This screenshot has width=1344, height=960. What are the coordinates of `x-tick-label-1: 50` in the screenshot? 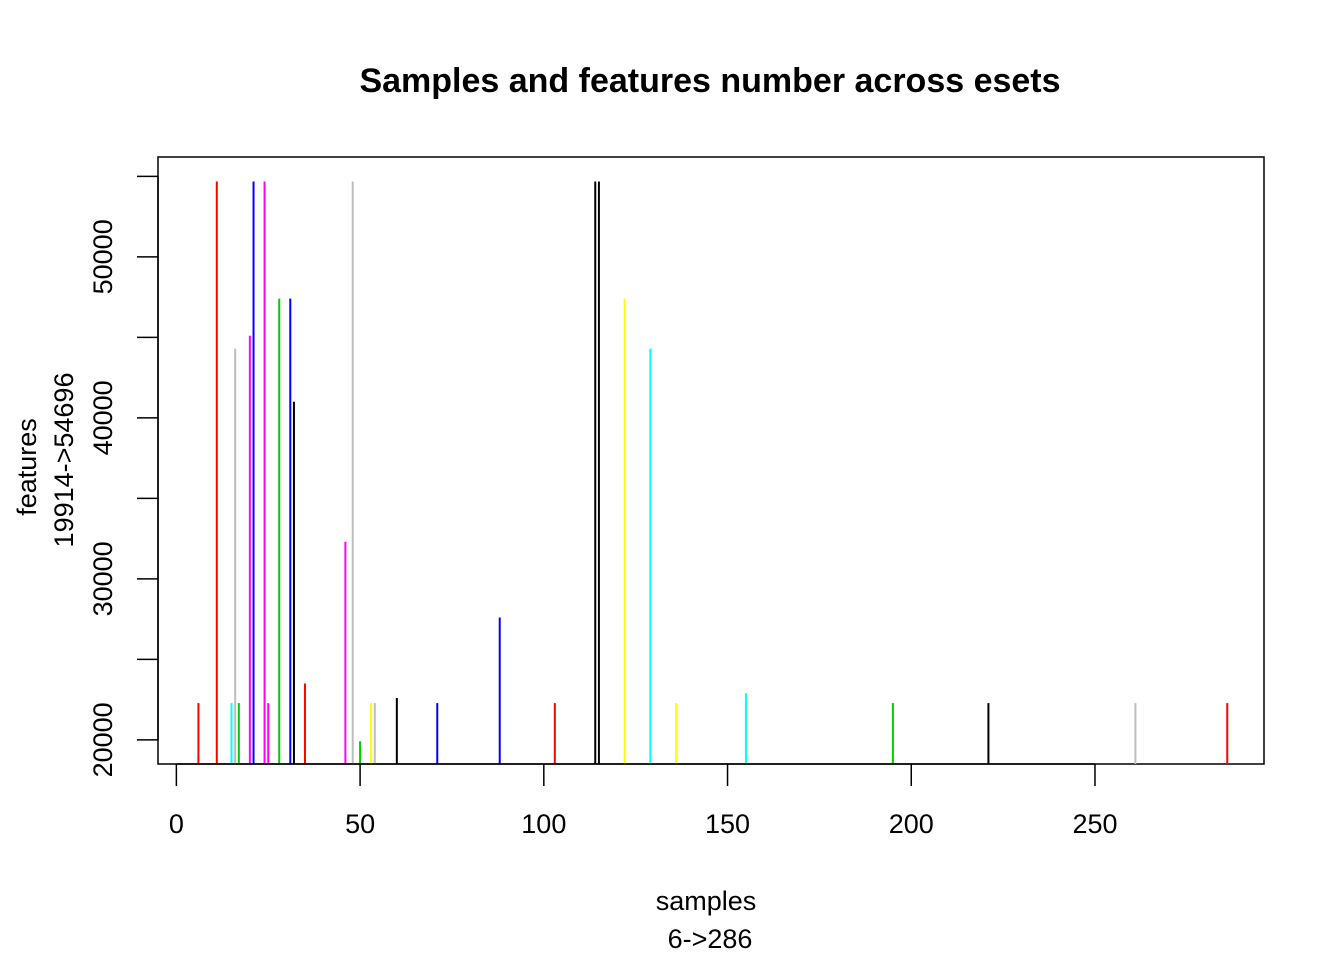 It's located at (360, 824).